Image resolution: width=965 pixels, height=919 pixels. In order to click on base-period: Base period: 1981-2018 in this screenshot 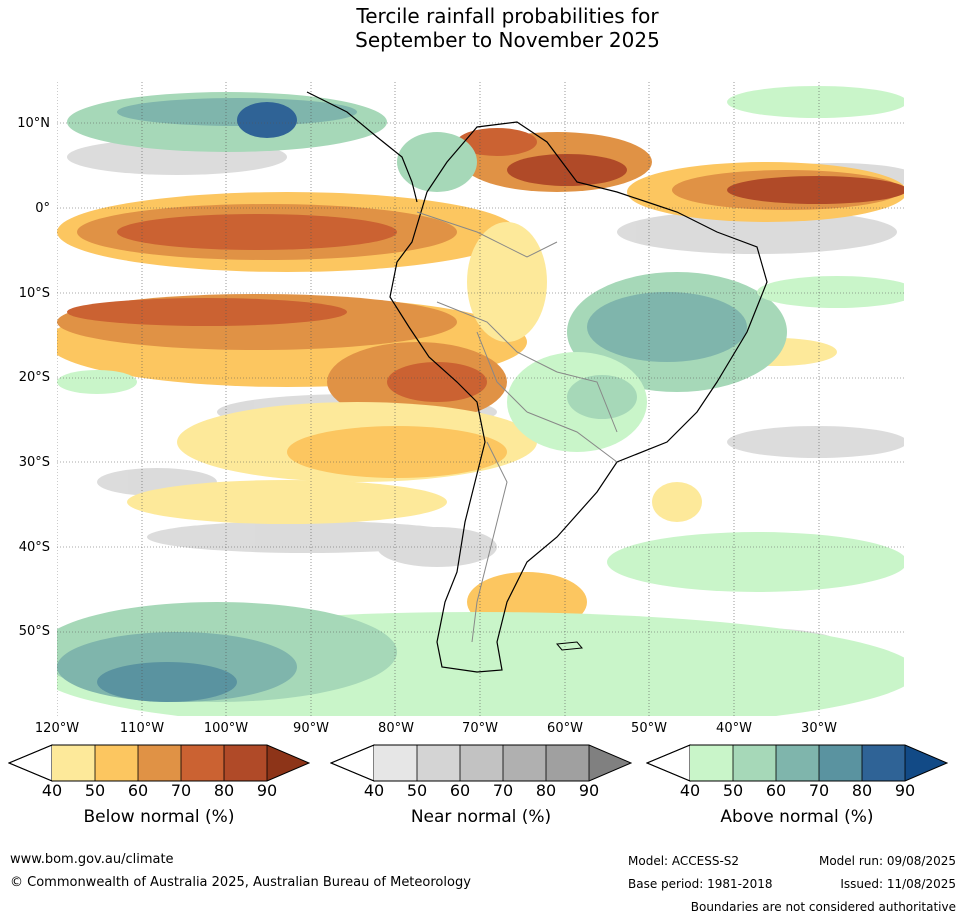, I will do `click(700, 884)`.